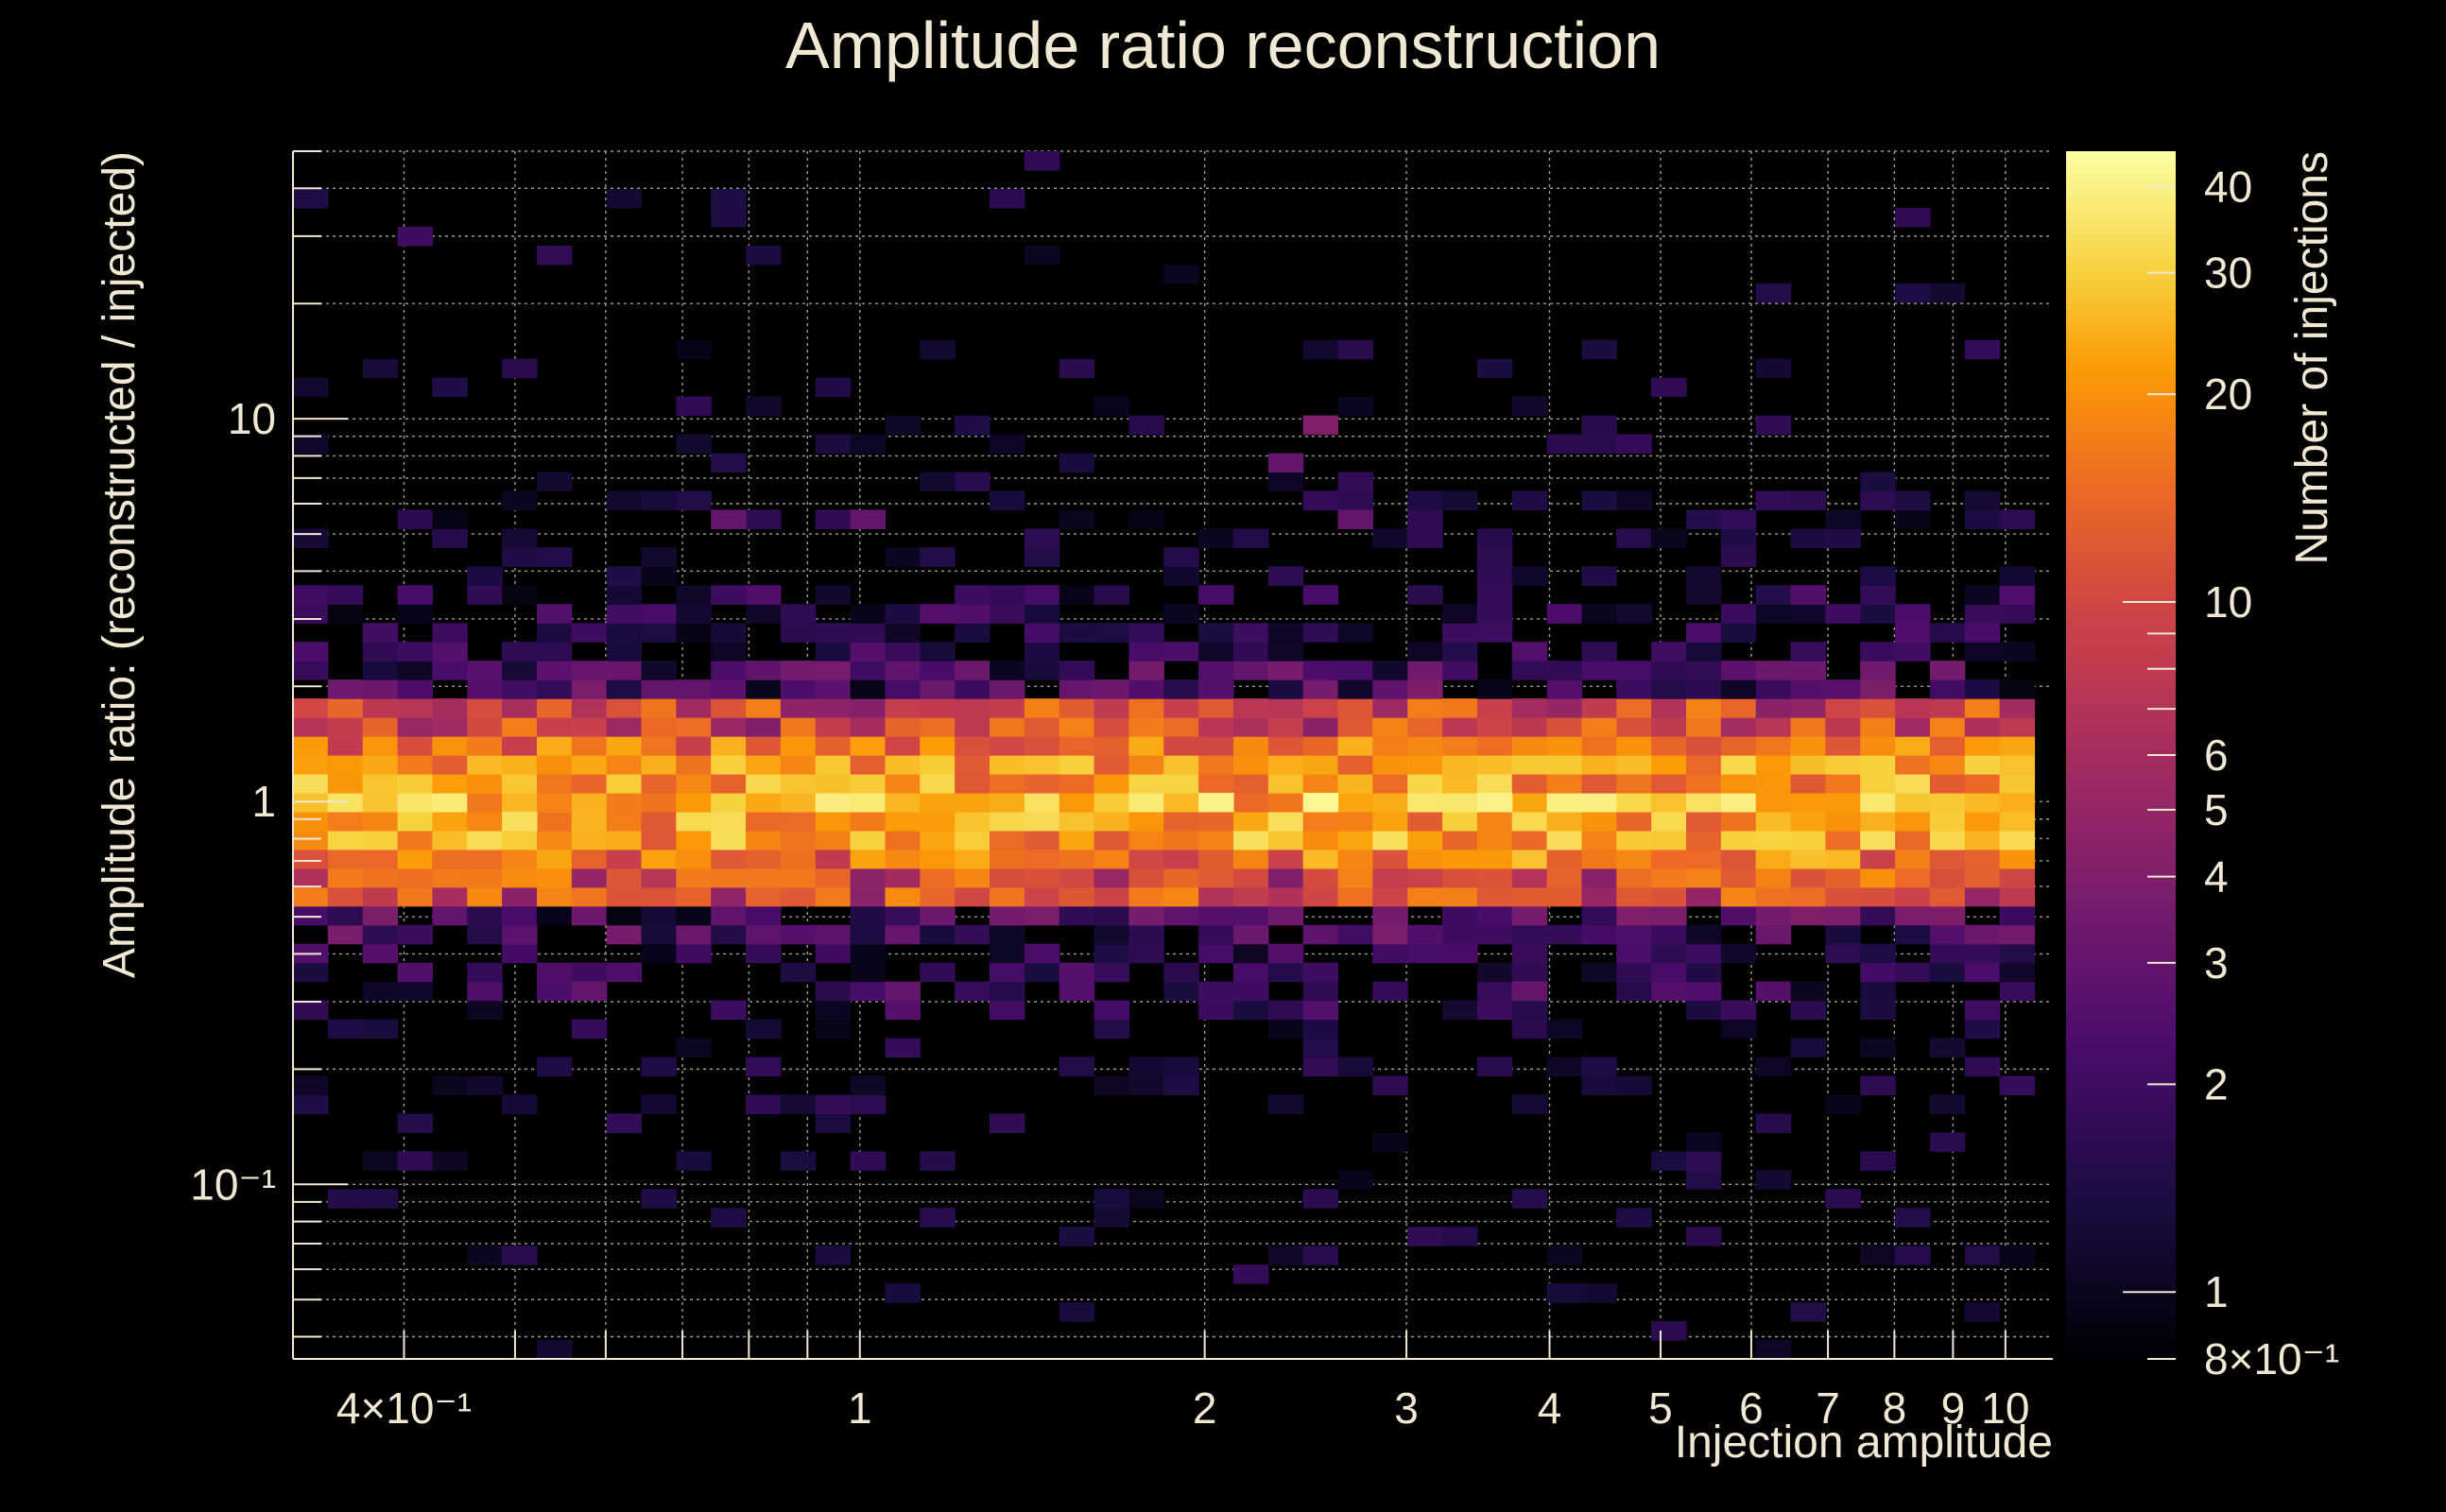  I want to click on colorbar-tick-label: 30, so click(2228, 273).